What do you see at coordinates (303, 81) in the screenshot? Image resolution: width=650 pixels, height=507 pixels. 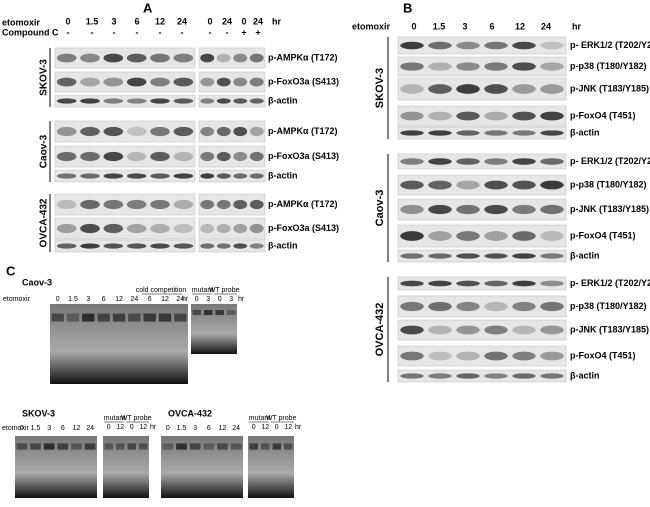 I see `row-label: p-FoxO3a (S413)` at bounding box center [303, 81].